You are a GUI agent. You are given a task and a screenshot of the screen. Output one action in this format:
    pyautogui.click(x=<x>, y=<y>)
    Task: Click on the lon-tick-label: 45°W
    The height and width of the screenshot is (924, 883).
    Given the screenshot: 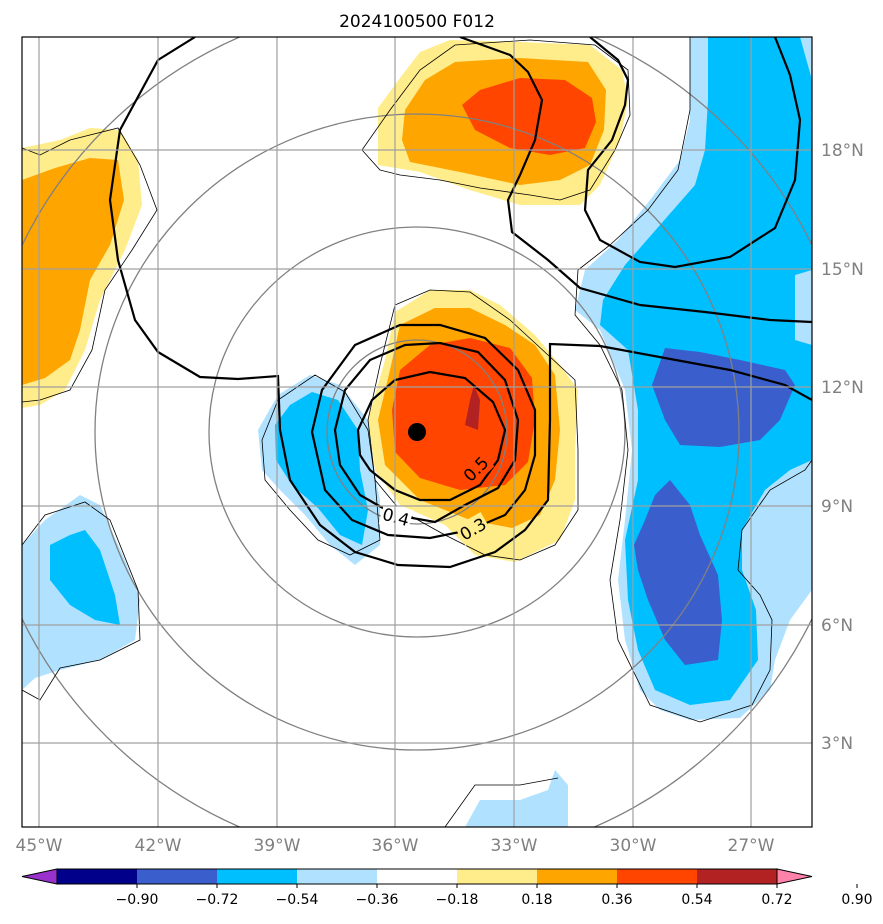 What is the action you would take?
    pyautogui.click(x=39, y=846)
    